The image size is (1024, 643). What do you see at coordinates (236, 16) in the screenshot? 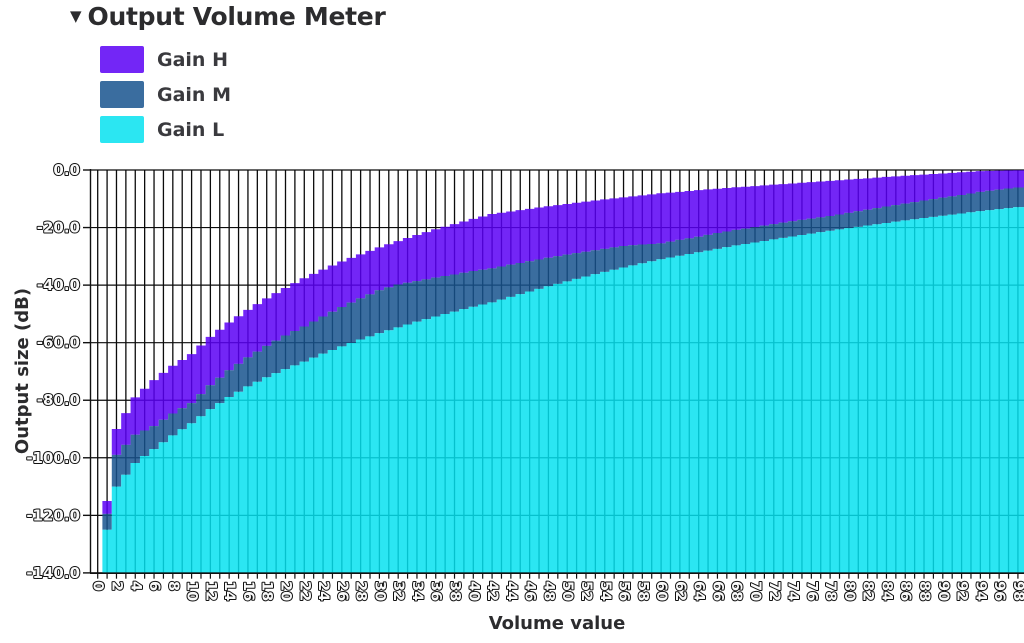
I see `page-title: Output Volume Meter` at bounding box center [236, 16].